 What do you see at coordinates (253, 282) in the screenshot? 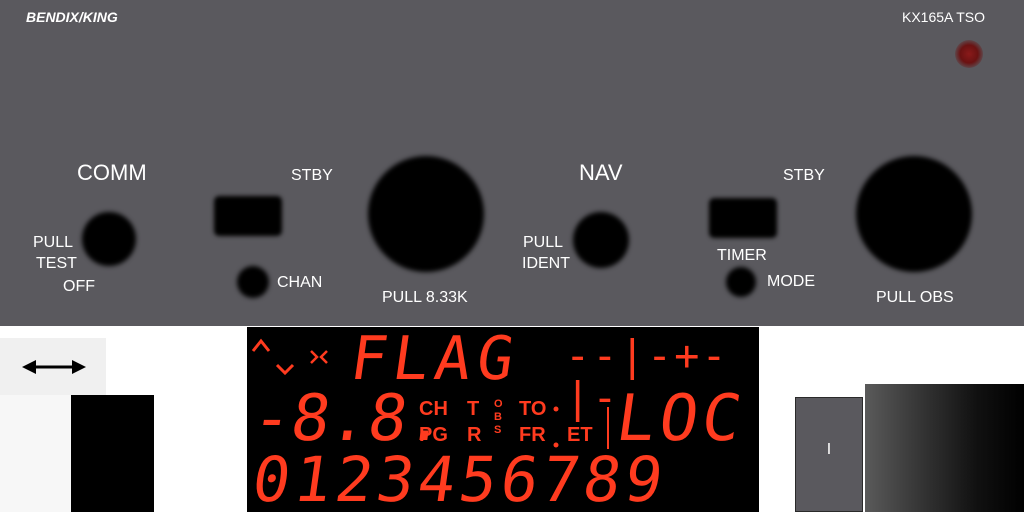
I see `comm-chan-button` at bounding box center [253, 282].